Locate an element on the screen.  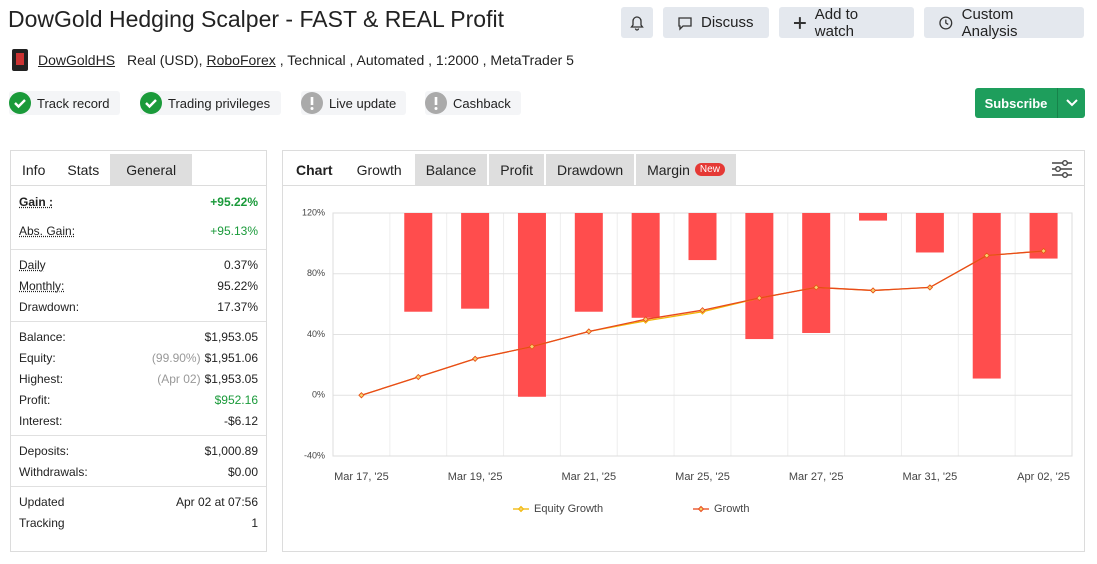
x-tick-label: Mar 19, '25 is located at coordinates (475, 477).